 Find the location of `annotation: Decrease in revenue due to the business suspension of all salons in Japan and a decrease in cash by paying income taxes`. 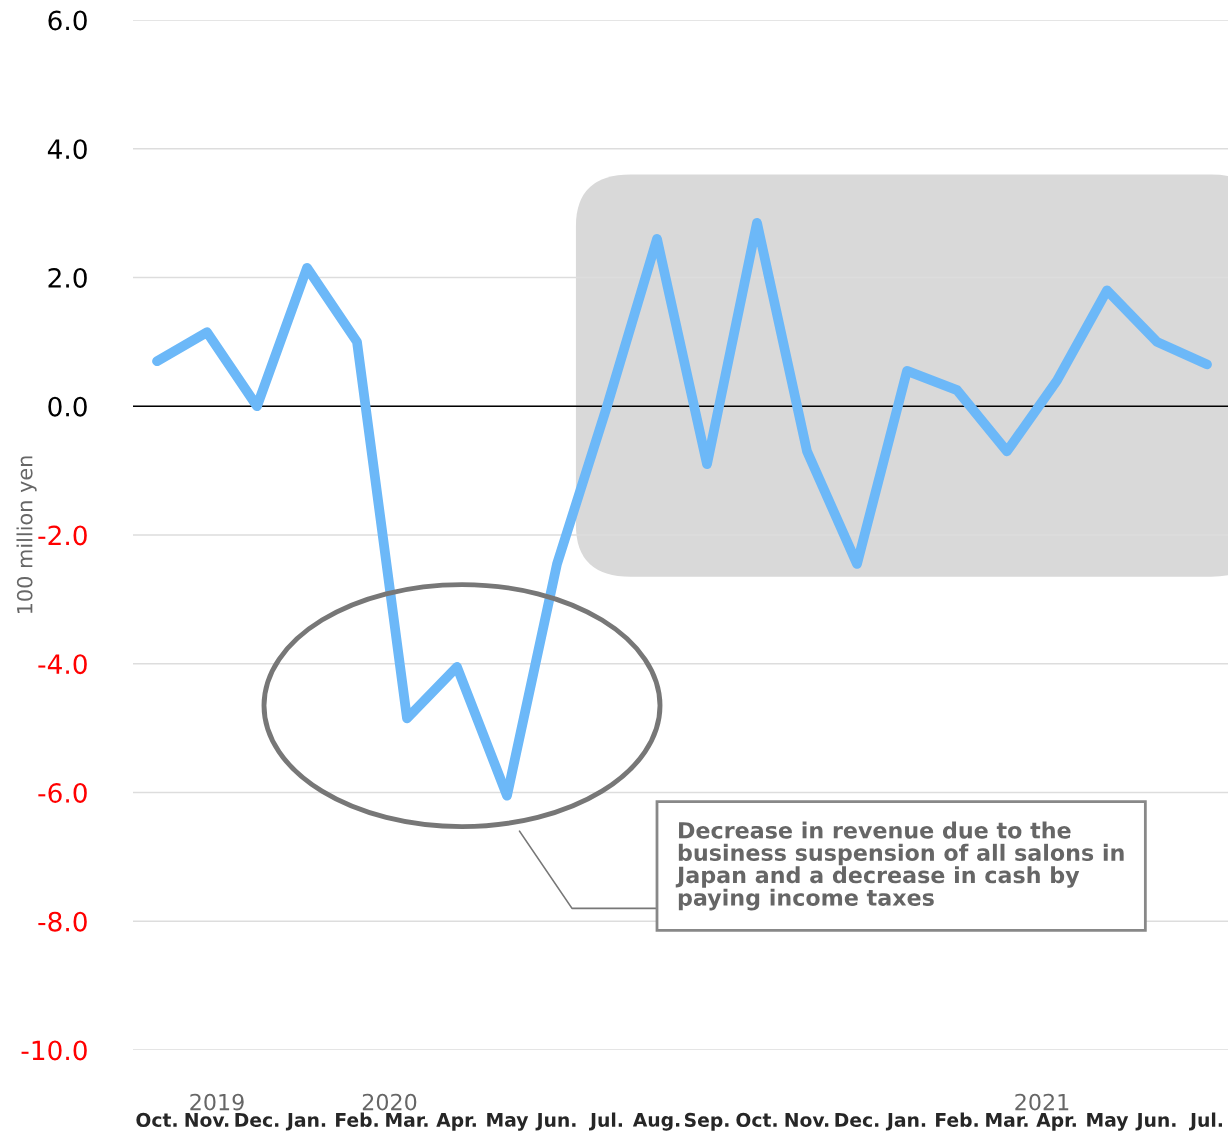

annotation: Decrease in revenue due to the business suspension of all salons in Japan and a decrease in cash by paying income taxes is located at coordinates (899, 866).